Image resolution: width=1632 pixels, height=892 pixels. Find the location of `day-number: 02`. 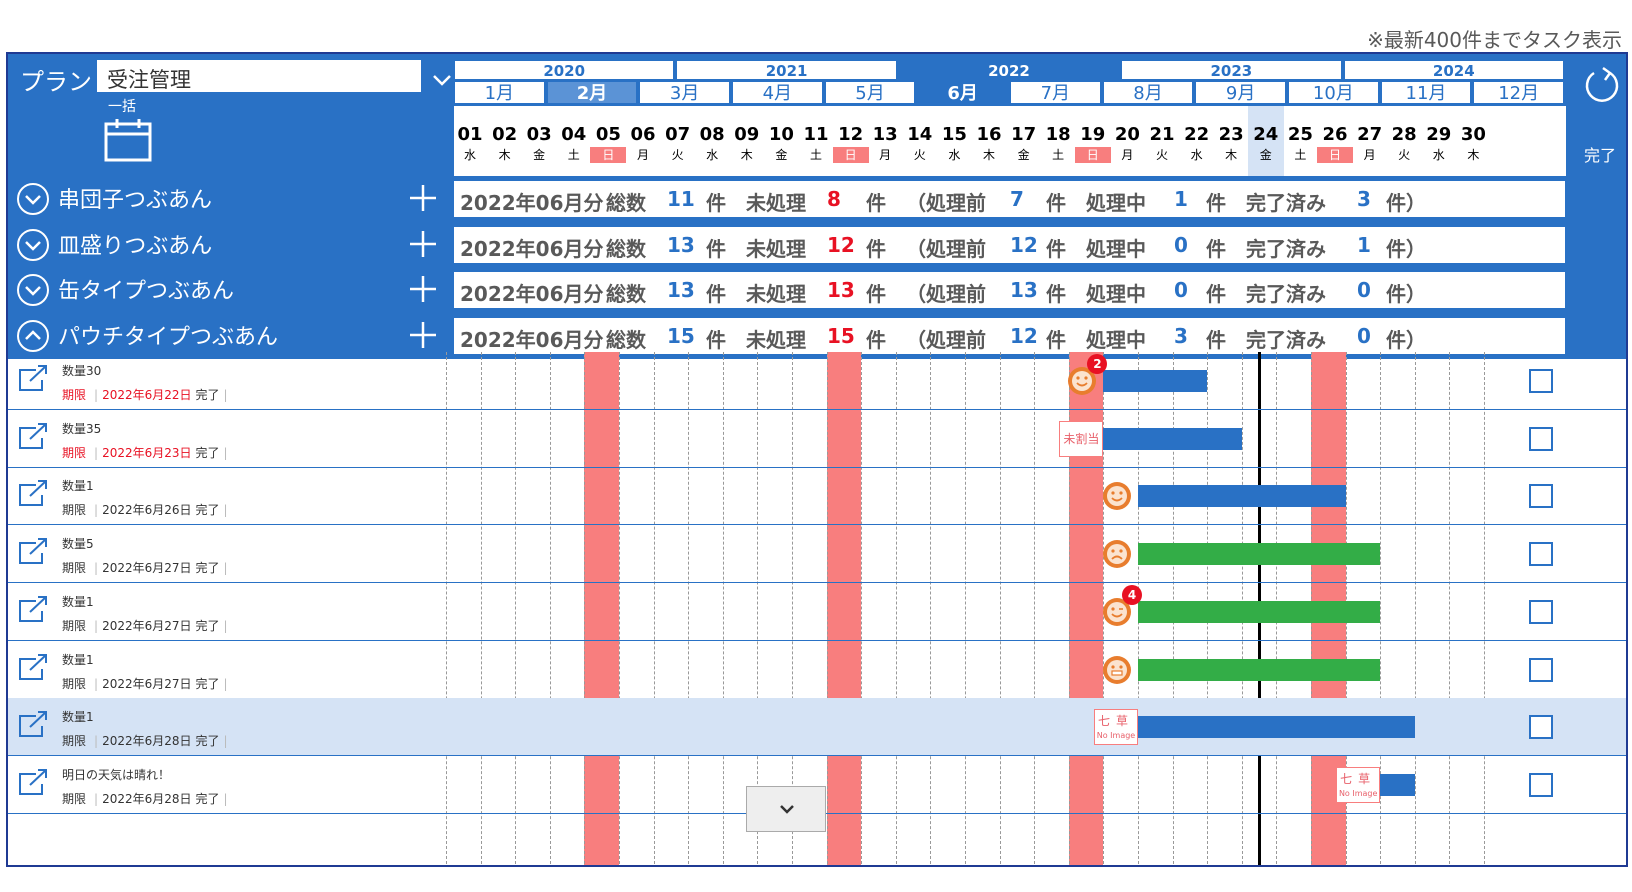

day-number: 02 is located at coordinates (505, 134).